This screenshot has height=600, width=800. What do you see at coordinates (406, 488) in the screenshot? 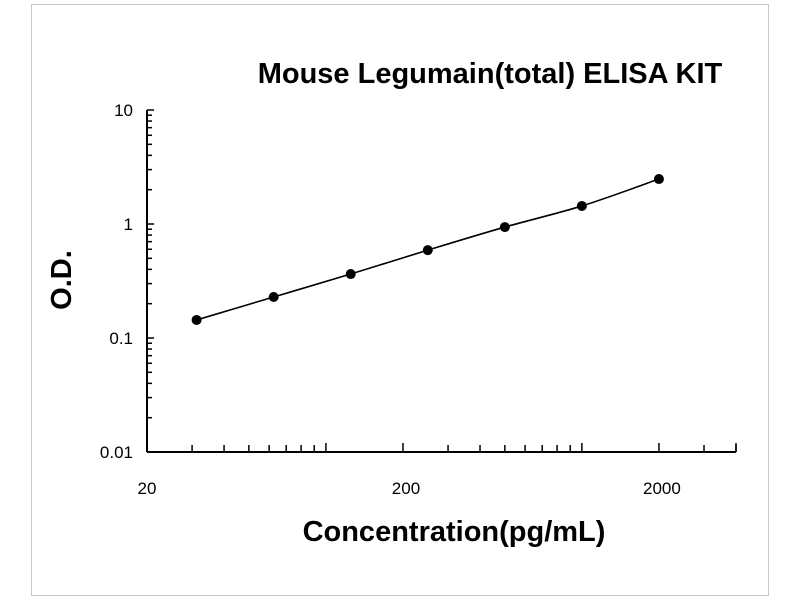
I see `x-tick-label: 200` at bounding box center [406, 488].